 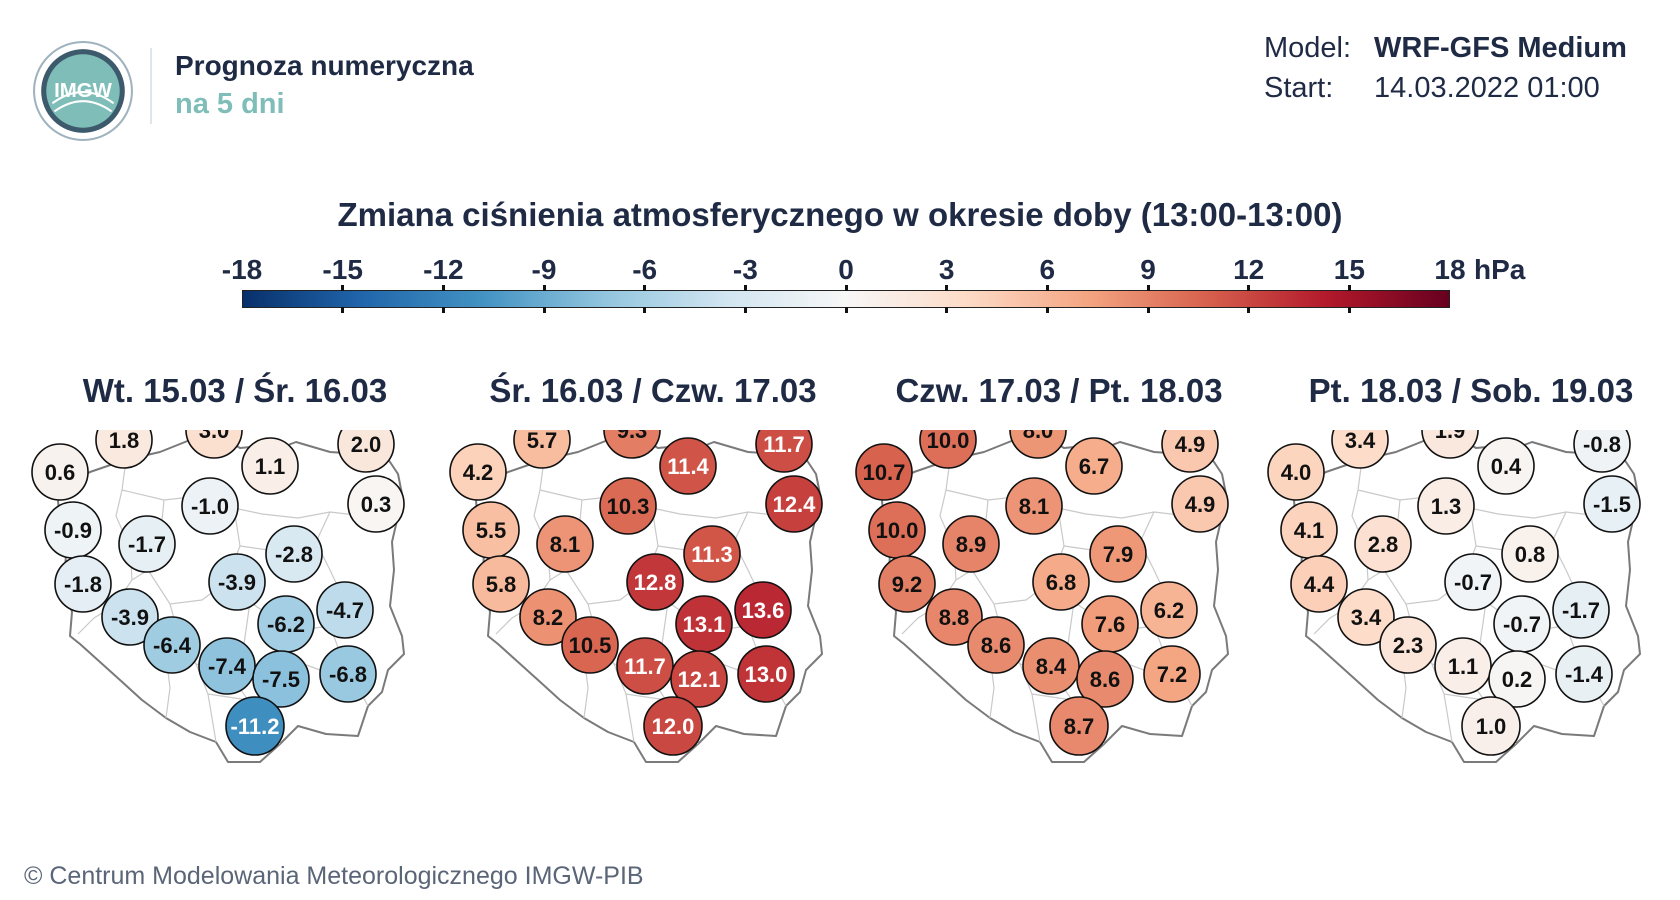 I want to click on bubble-value: 12.0, so click(x=673, y=726).